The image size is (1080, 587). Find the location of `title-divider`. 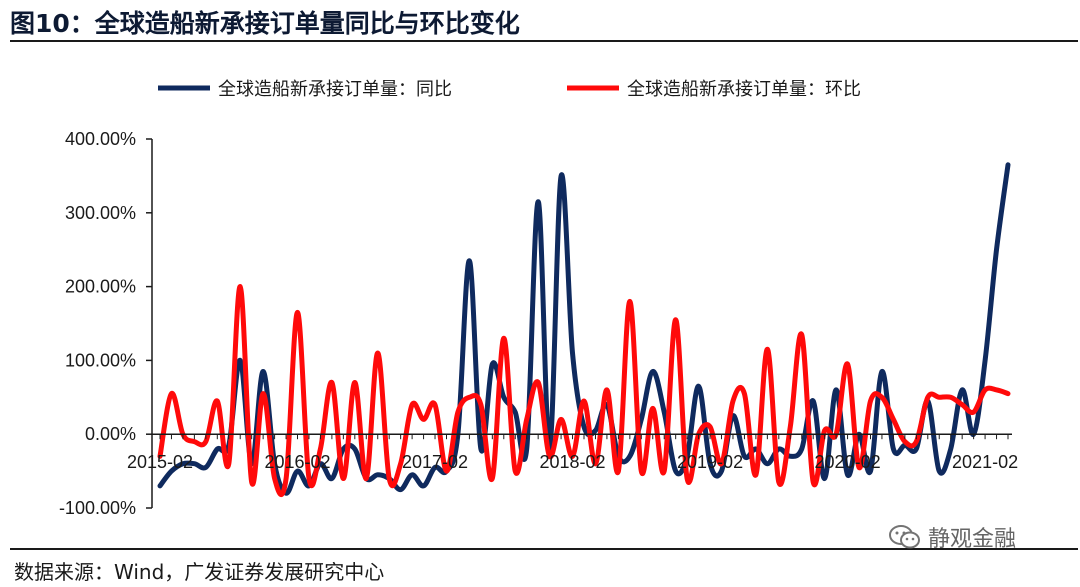

title-divider is located at coordinates (544, 41).